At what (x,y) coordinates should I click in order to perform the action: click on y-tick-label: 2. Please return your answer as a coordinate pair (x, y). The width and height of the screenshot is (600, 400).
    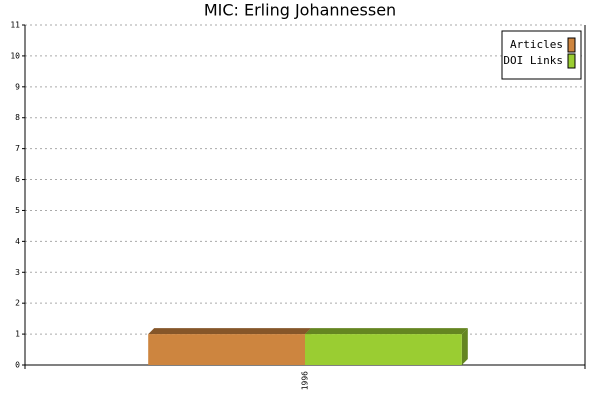
    Looking at the image, I should click on (17, 303).